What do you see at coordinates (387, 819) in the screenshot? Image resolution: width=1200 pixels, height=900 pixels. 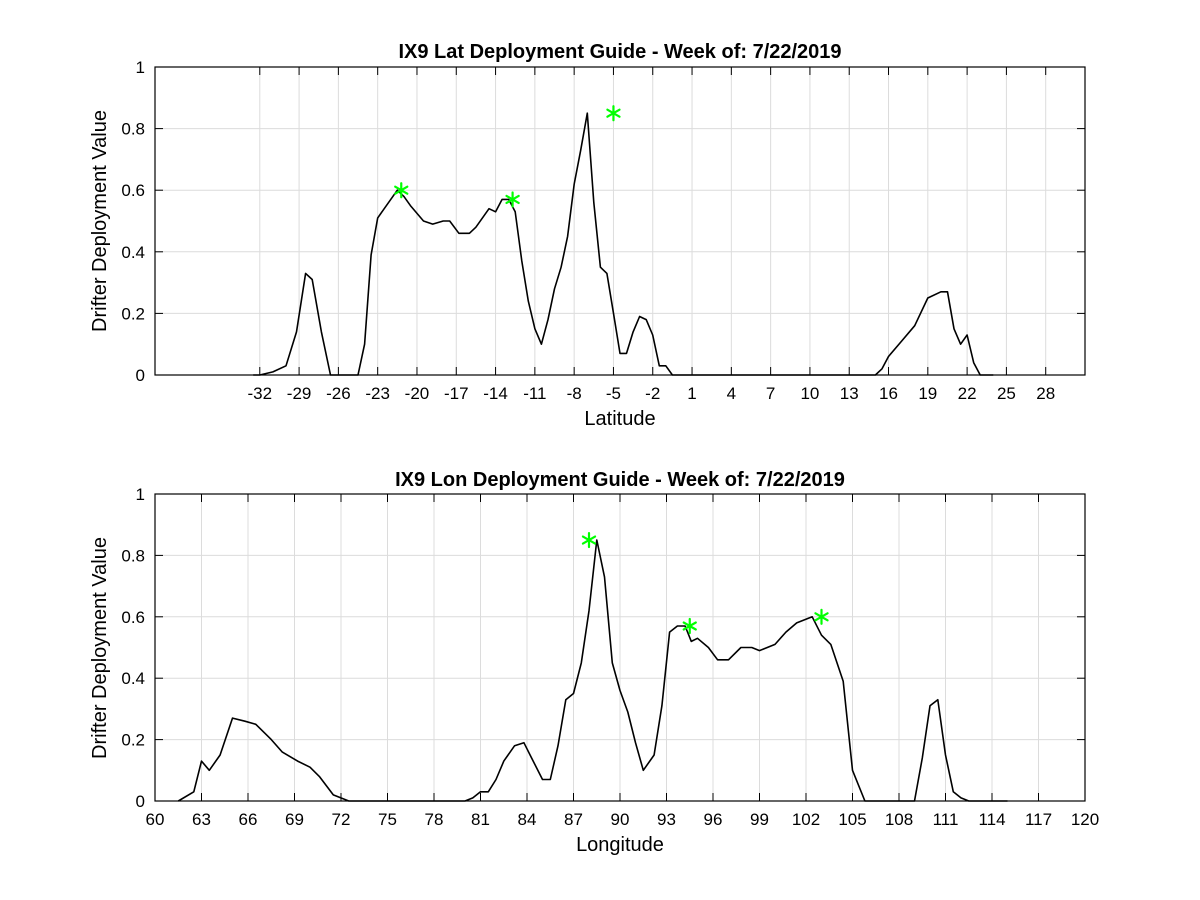 I see `x-tick-label: 75` at bounding box center [387, 819].